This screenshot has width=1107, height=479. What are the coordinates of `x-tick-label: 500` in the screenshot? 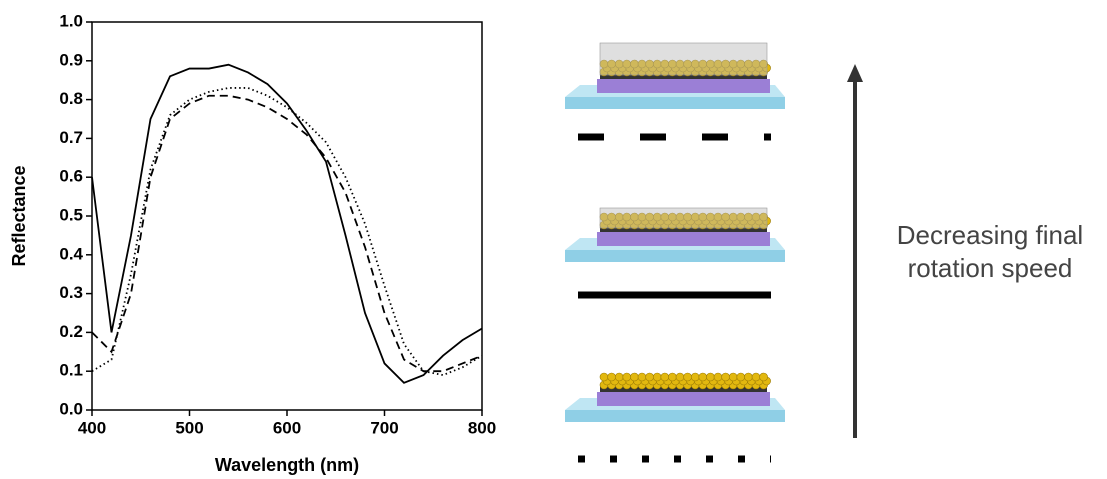 It's located at (189, 427).